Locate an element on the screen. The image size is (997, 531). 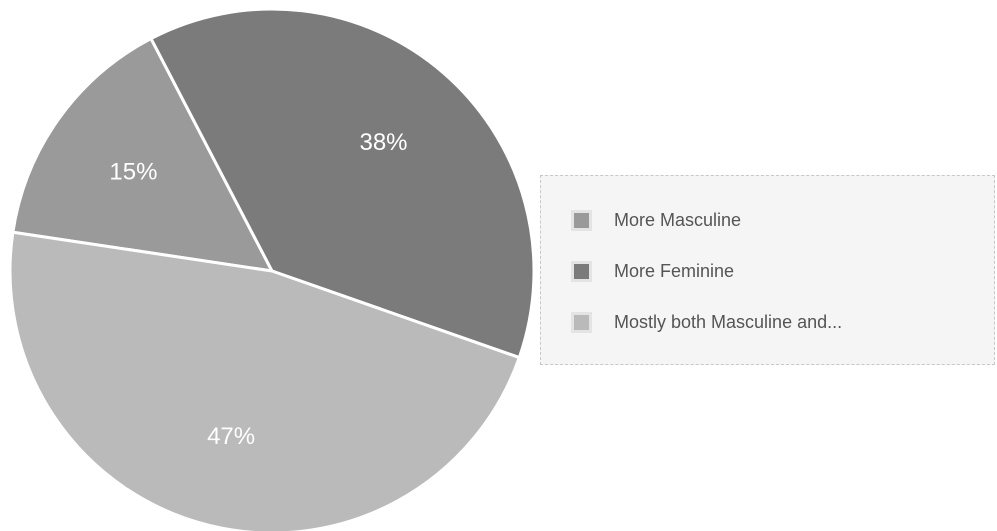
slice-label-more-masculine: 15% is located at coordinates (133, 172).